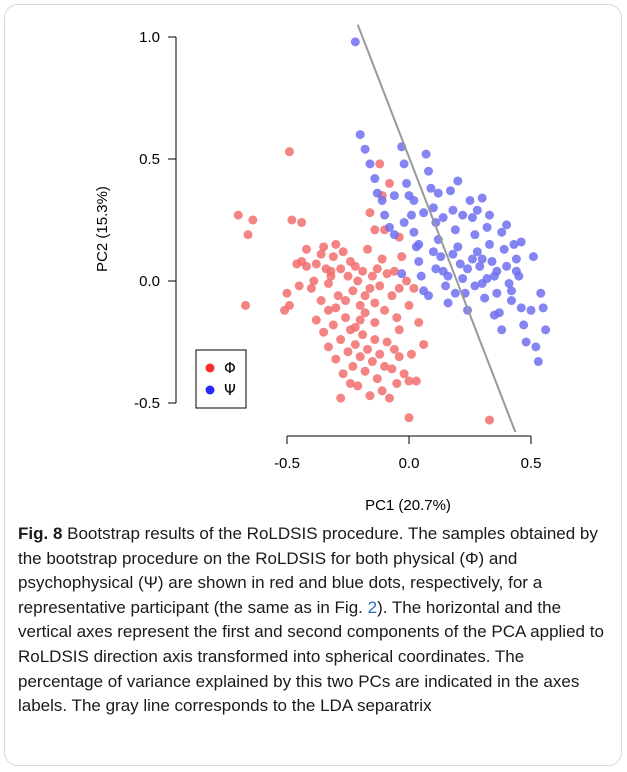 Image resolution: width=627 pixels, height=772 pixels. I want to click on x-tick-label: 0.0, so click(409, 463).